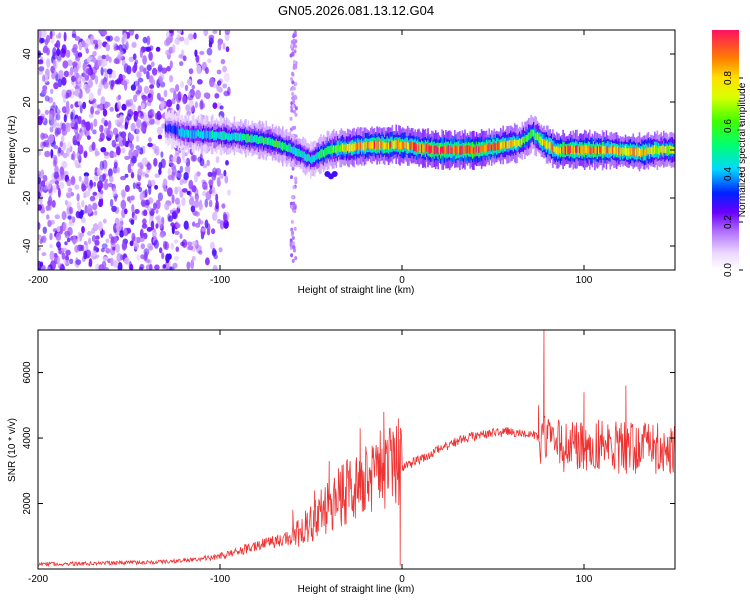  What do you see at coordinates (27, 503) in the screenshot?
I see `y-tick-label: 2000` at bounding box center [27, 503].